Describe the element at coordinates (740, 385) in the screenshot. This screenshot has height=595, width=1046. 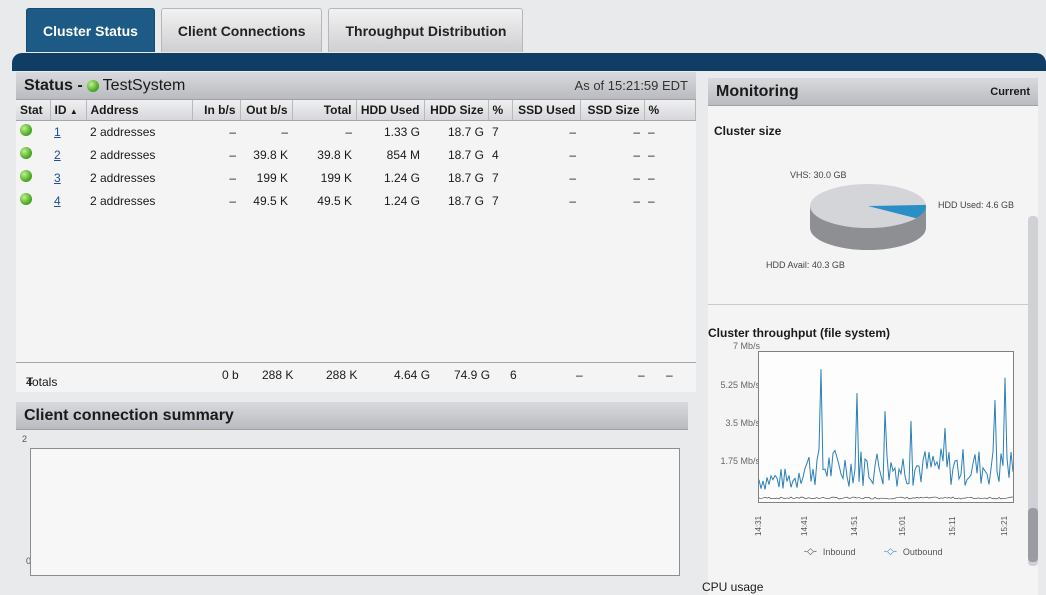
I see `y-tick-label: 5.25 Mb/s` at that location.